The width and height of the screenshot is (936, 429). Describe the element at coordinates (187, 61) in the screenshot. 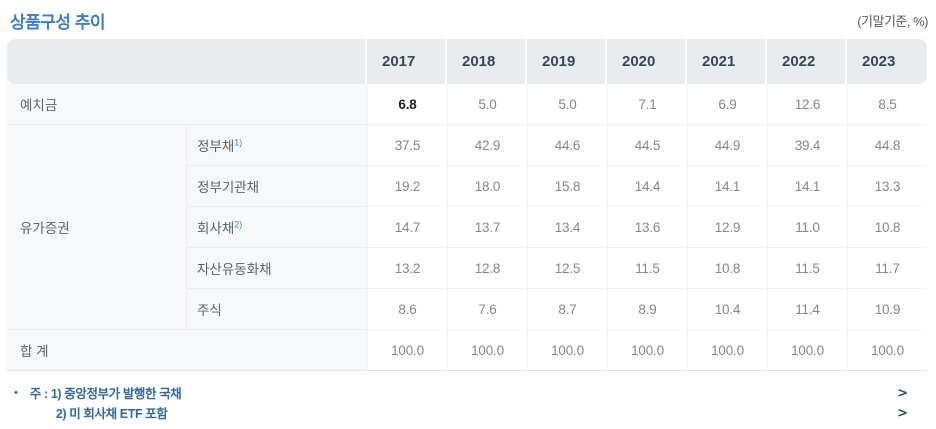

I see `header-empty-cell` at that location.